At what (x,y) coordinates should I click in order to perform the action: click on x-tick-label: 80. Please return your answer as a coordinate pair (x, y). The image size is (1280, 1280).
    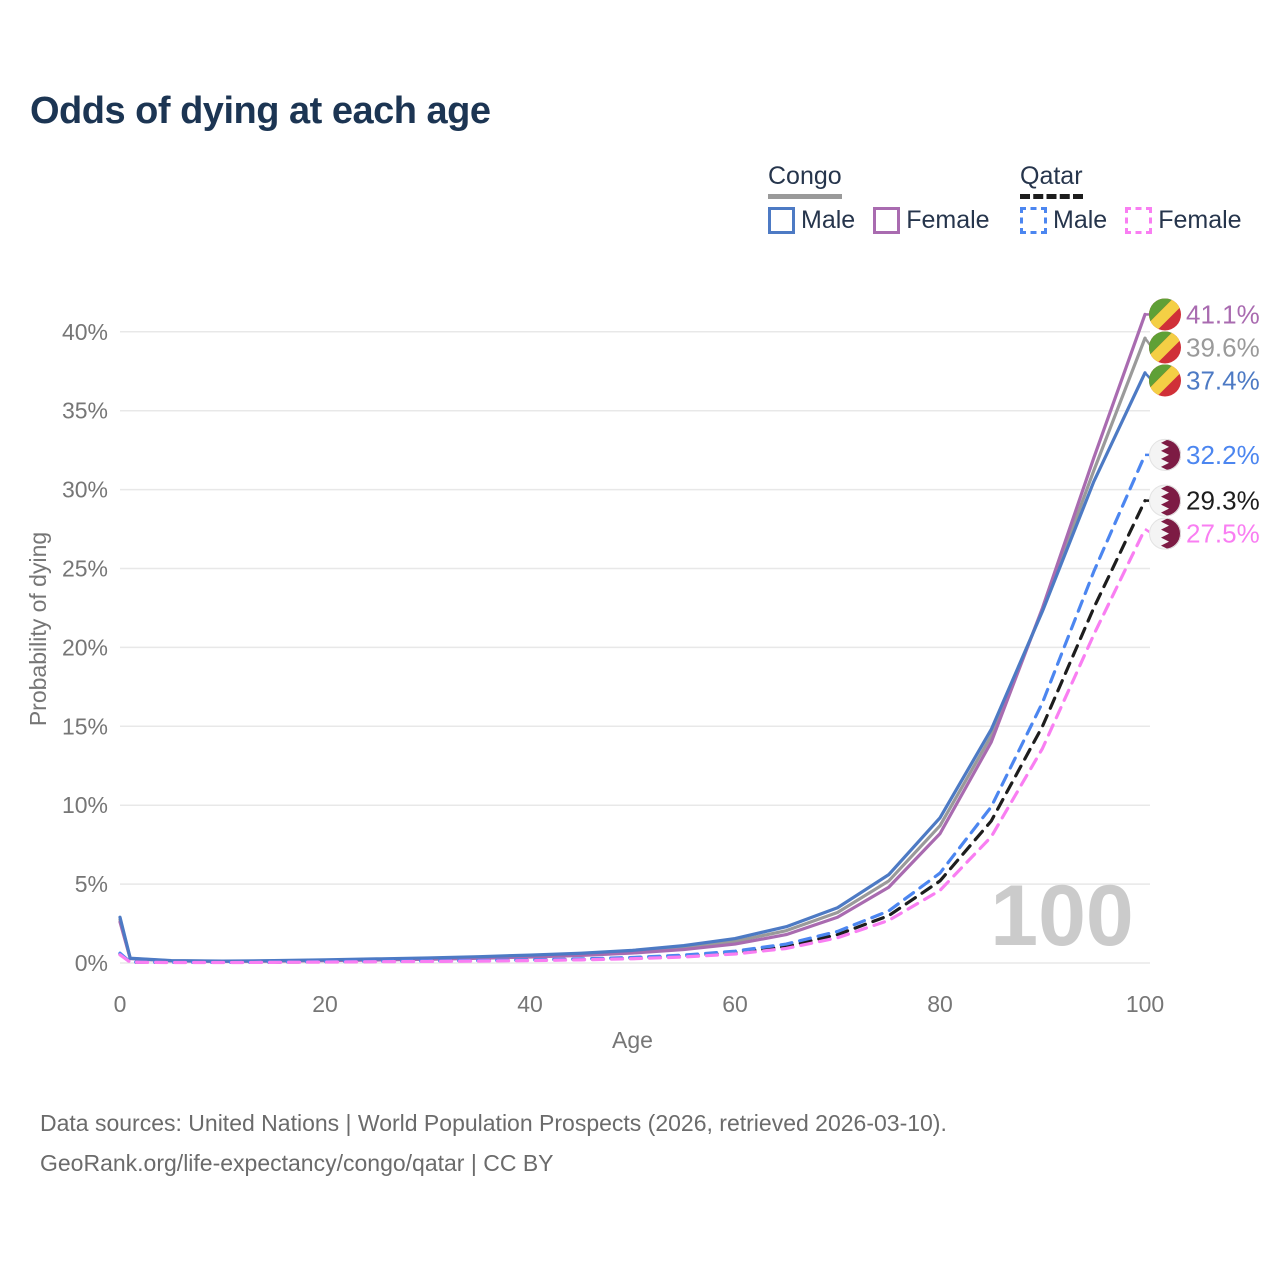
    Looking at the image, I should click on (940, 1004).